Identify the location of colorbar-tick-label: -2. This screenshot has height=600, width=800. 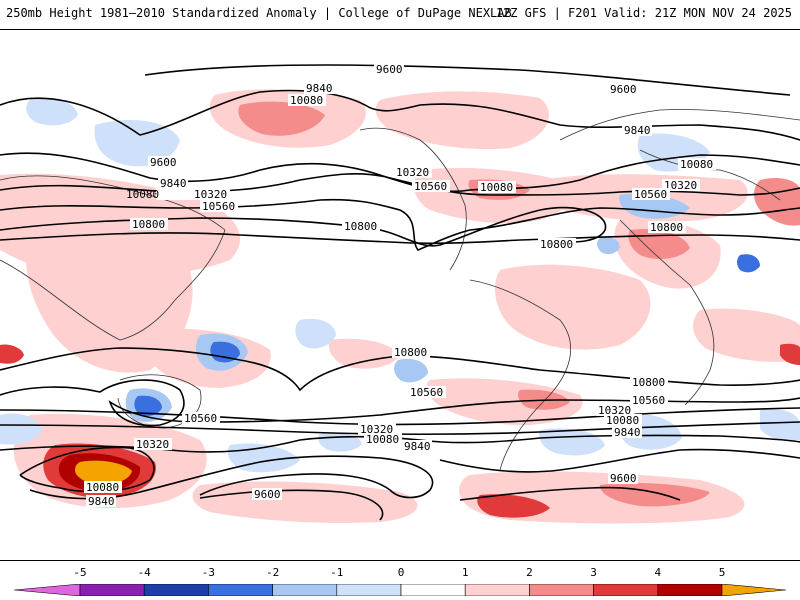
(272, 572).